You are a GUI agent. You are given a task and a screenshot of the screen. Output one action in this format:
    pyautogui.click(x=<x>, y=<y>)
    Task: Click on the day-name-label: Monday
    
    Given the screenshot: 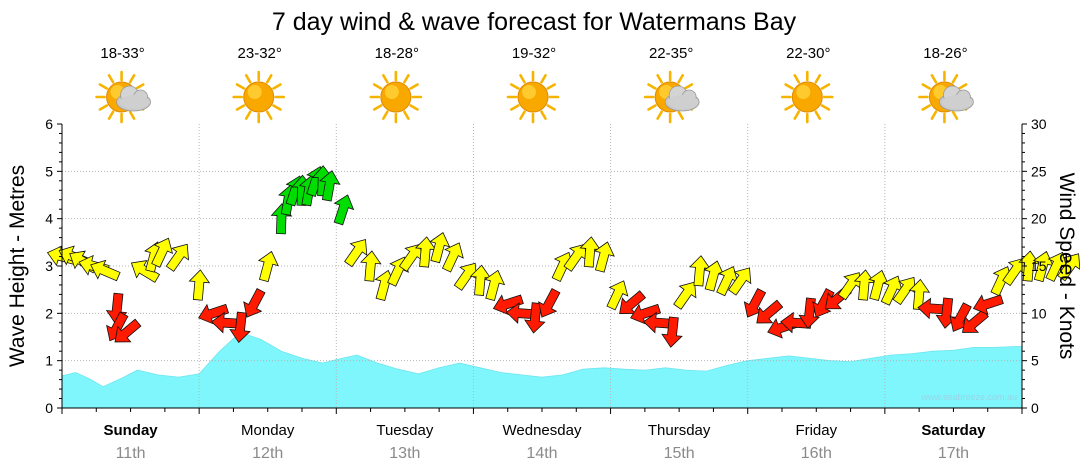 What is the action you would take?
    pyautogui.click(x=268, y=430)
    